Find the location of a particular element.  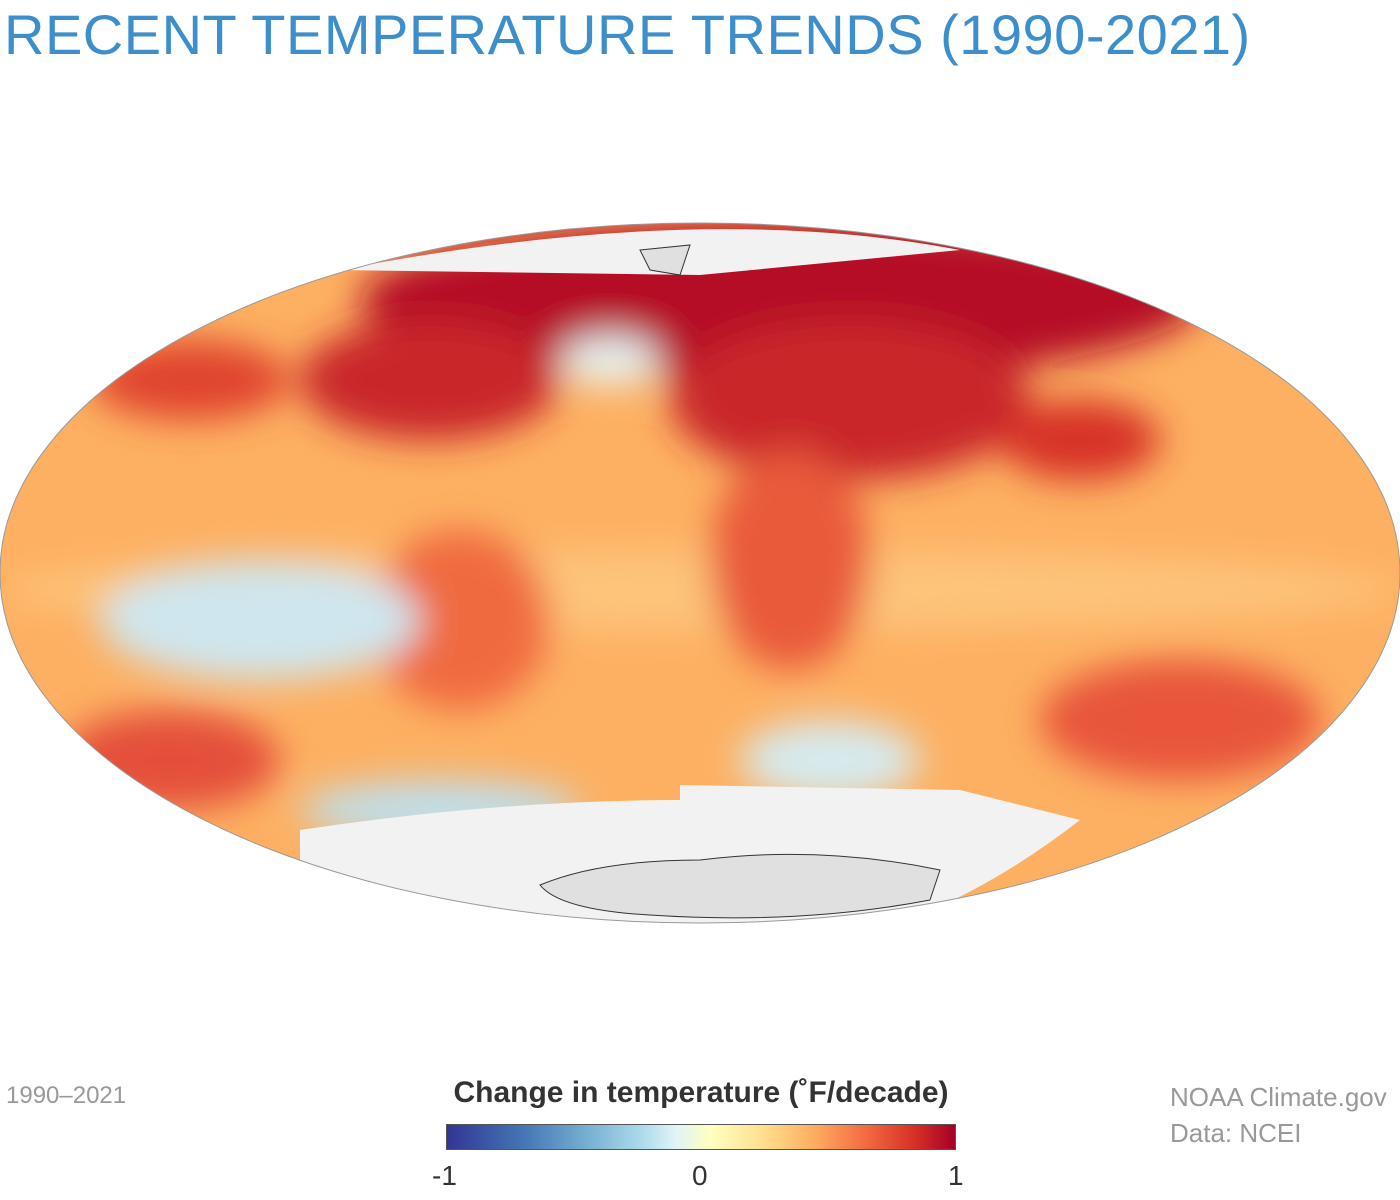

south-america-warming is located at coordinates (460, 620).